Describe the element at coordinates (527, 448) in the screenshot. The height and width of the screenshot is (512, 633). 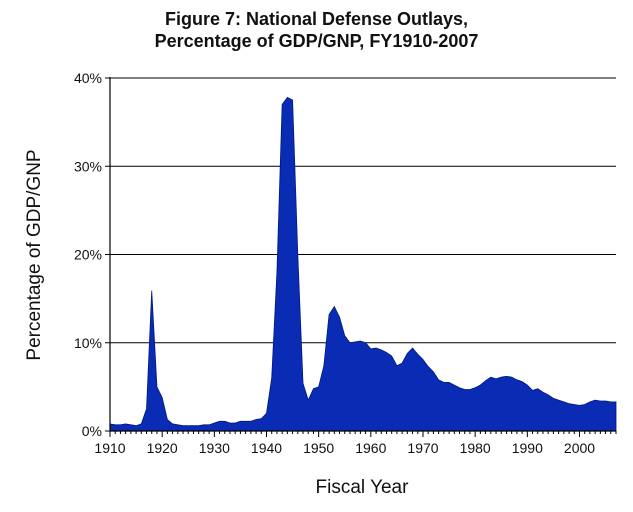
I see `x-tick-label-1990: 1990` at that location.